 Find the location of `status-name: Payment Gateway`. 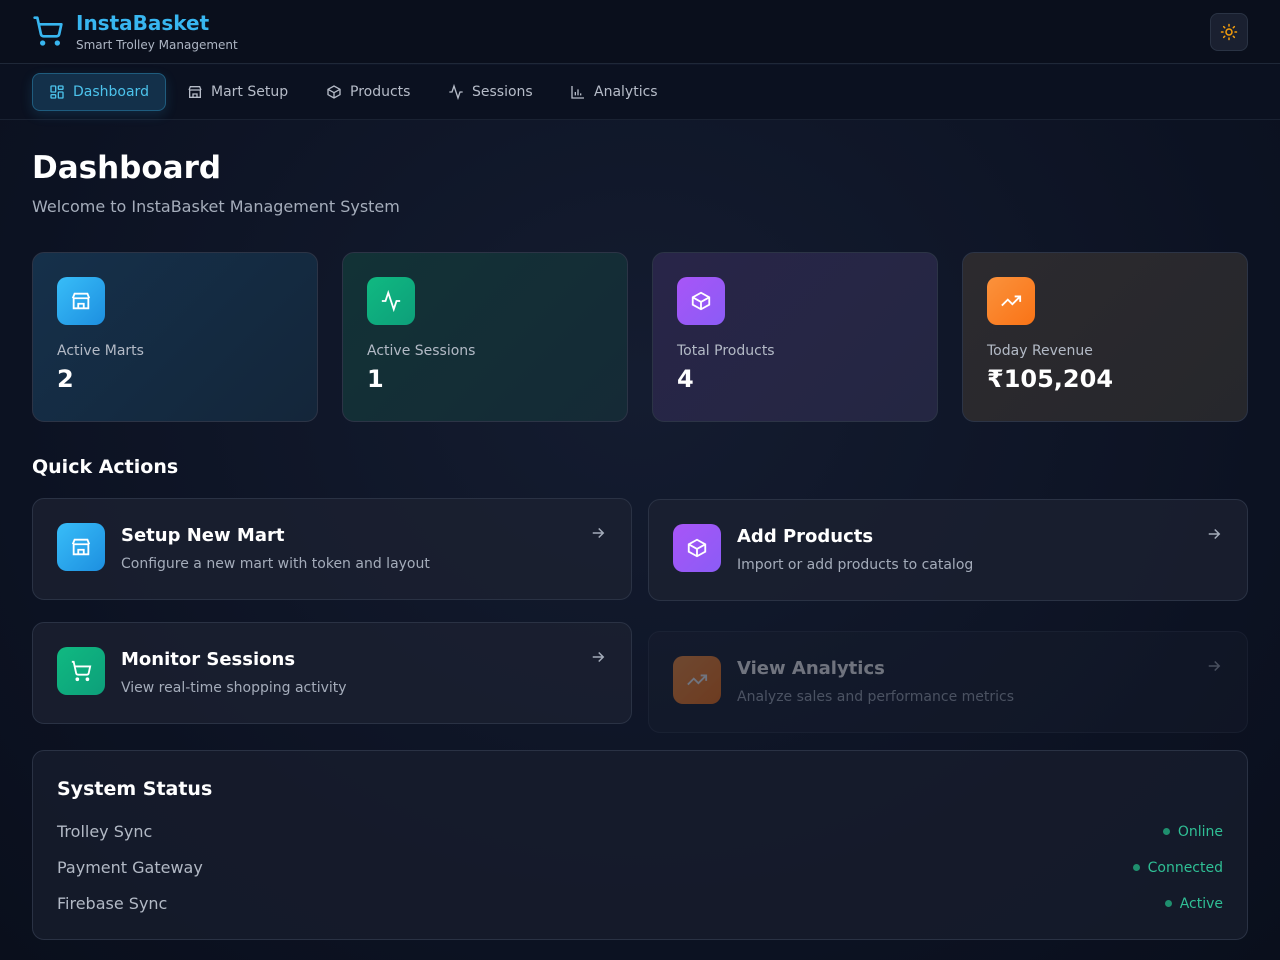

status-name: Payment Gateway is located at coordinates (130, 867).